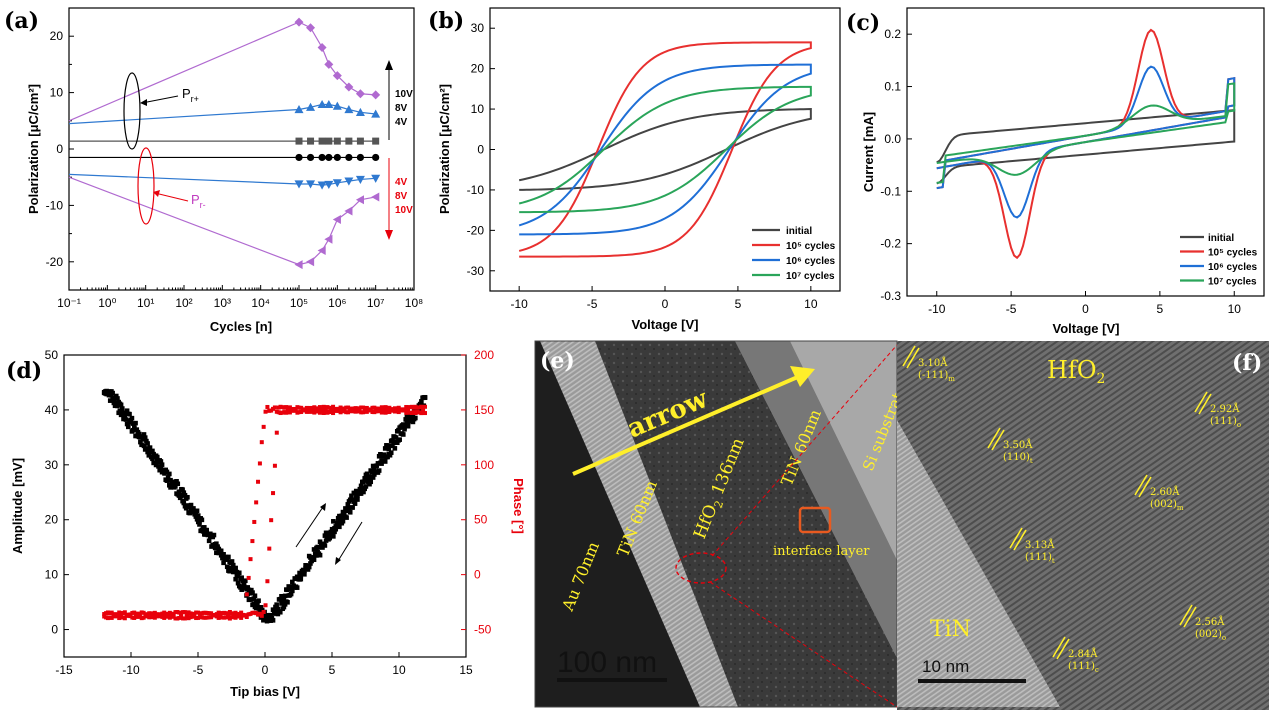 This screenshot has height=710, width=1269. What do you see at coordinates (1233, 253) in the screenshot?
I see `c-legend-label: 10⁵ cycles` at bounding box center [1233, 253].